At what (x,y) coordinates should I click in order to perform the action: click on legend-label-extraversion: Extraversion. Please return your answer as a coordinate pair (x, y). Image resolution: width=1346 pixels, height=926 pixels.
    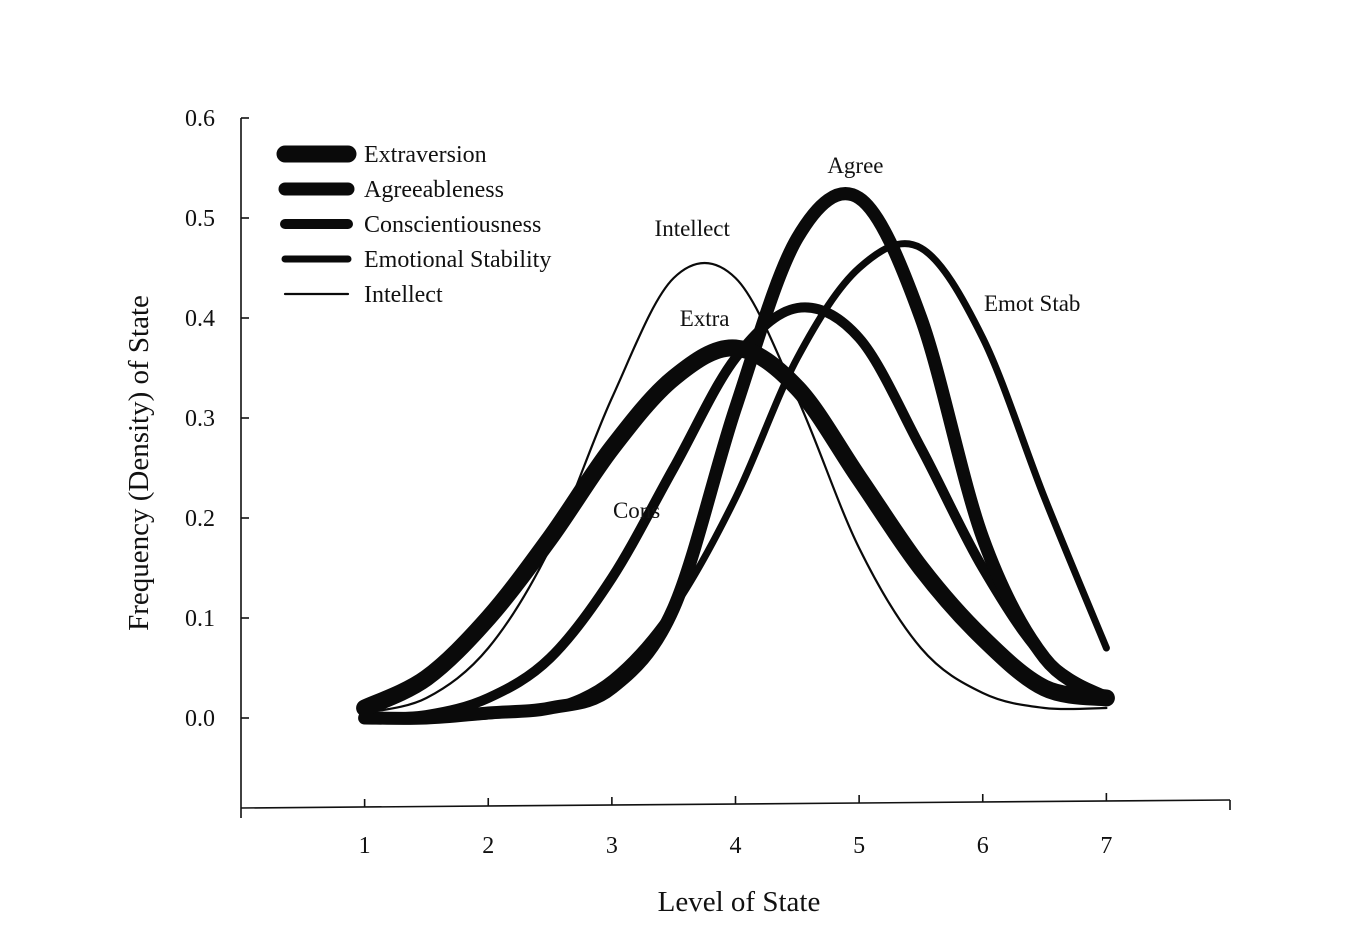
    Looking at the image, I should click on (425, 155).